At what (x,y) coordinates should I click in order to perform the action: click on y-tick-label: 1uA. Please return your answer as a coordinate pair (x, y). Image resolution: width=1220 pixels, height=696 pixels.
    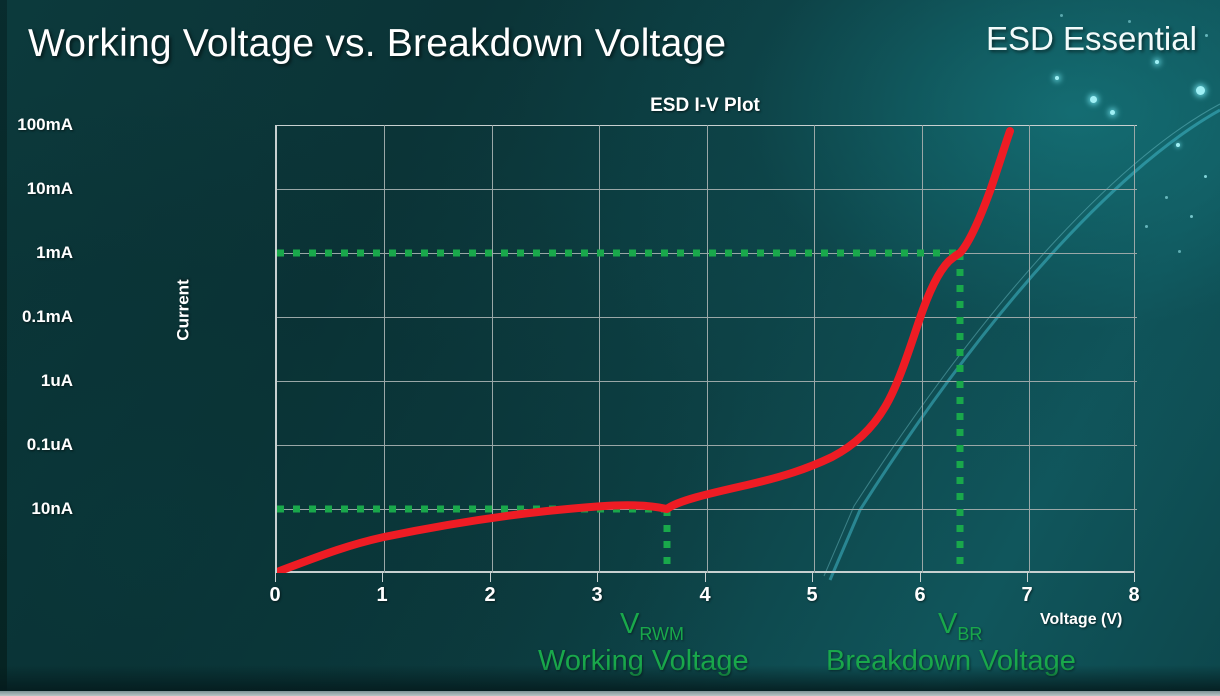
    Looking at the image, I should click on (56, 380).